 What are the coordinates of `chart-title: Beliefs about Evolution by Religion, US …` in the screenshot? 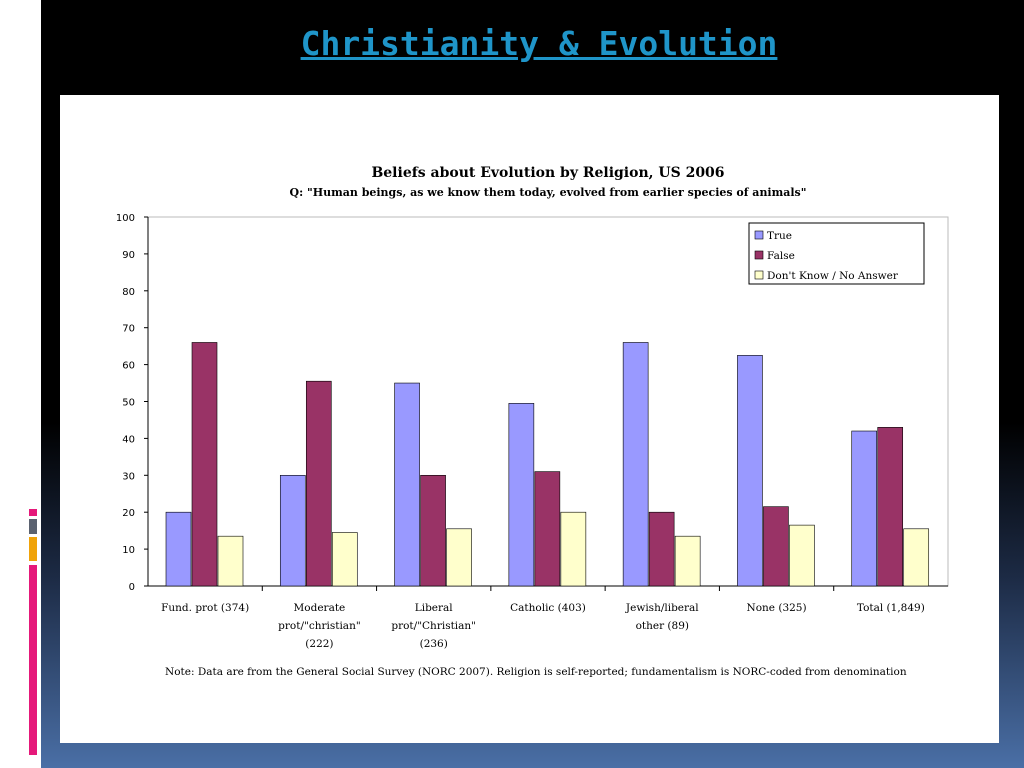 It's located at (547, 173).